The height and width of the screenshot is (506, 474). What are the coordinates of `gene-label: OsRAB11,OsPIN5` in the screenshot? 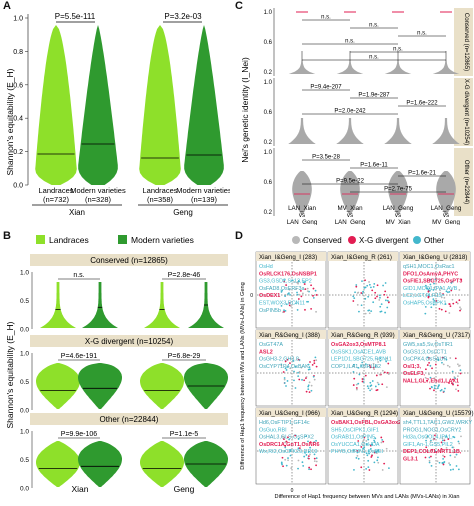 It's located at (353, 438).